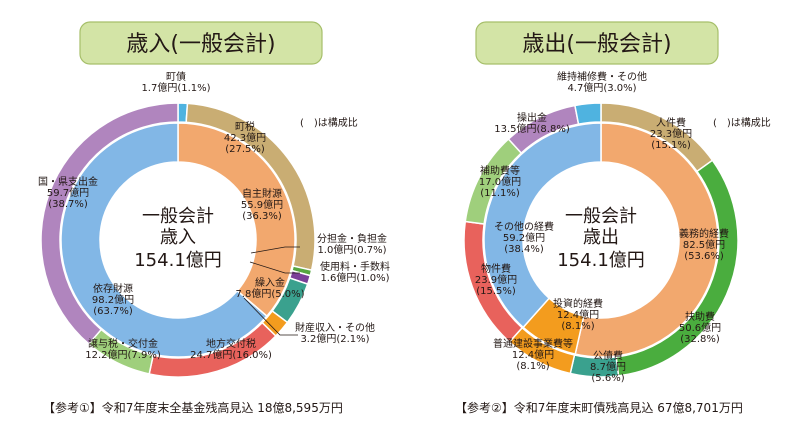 This screenshot has height=426, width=808. What do you see at coordinates (599, 407) in the screenshot?
I see `expenditure-footer: 【参考②】令和7年度末町債残高見込 67億8,701万円` at bounding box center [599, 407].